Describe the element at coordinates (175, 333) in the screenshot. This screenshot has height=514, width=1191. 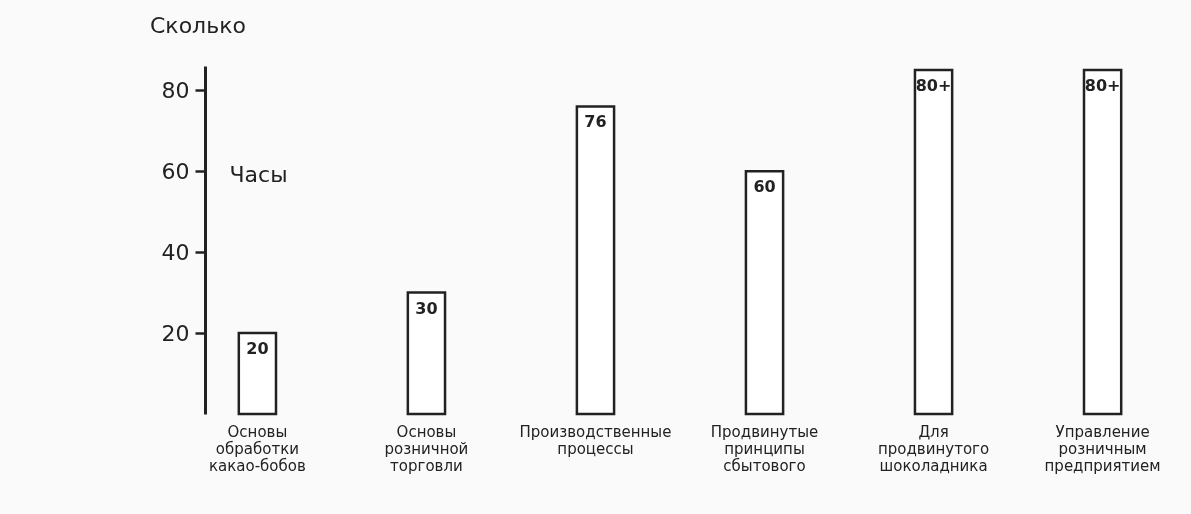
I see `y-tick-label: 20` at that location.